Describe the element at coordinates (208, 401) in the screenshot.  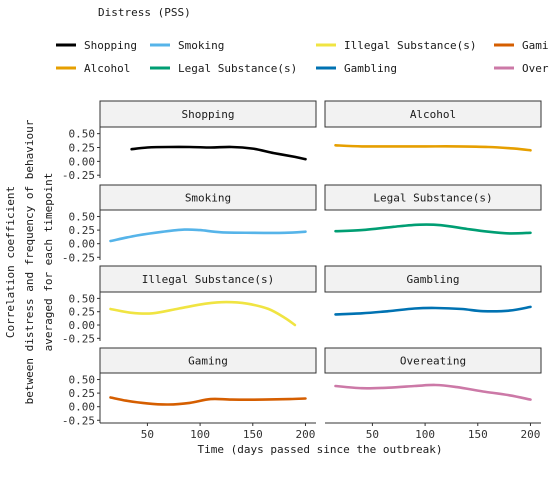
I see `series-line-gaming` at that location.